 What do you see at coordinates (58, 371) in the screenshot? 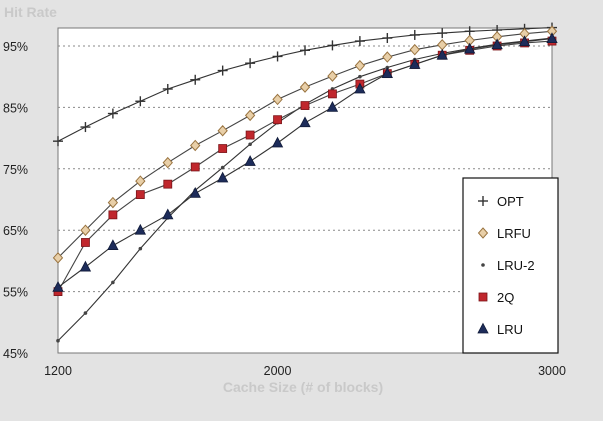
I see `x-tick-label: 1200` at bounding box center [58, 371].